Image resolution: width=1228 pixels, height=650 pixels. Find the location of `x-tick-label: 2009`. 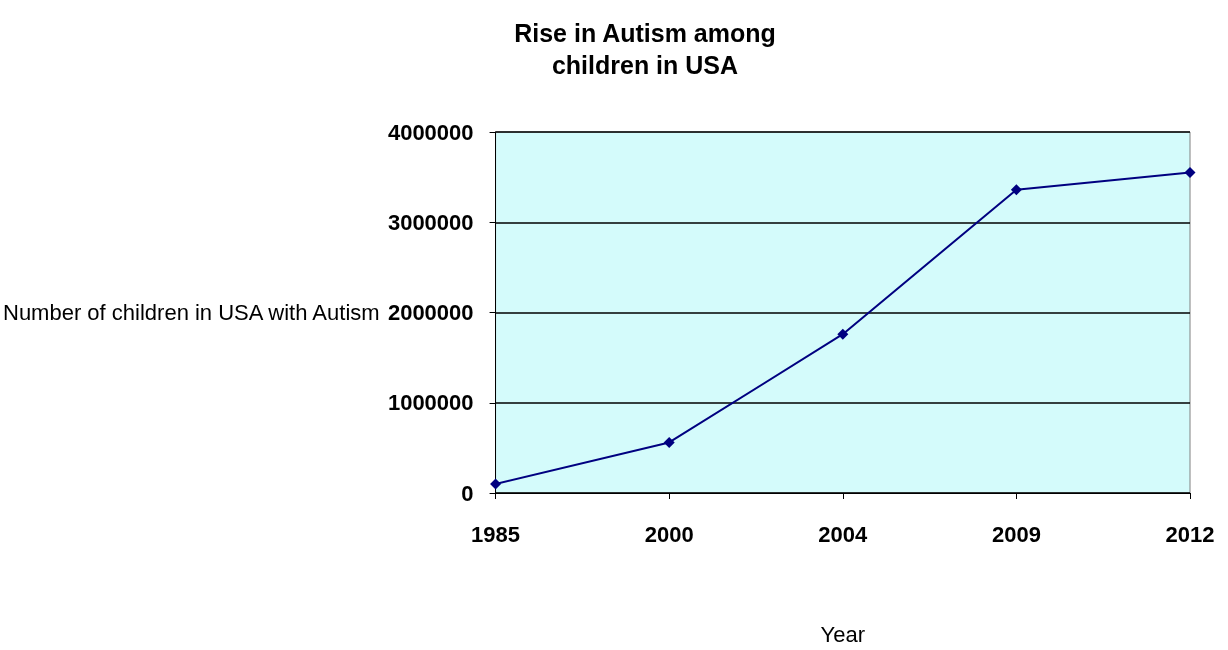

x-tick-label: 2009 is located at coordinates (1016, 534).